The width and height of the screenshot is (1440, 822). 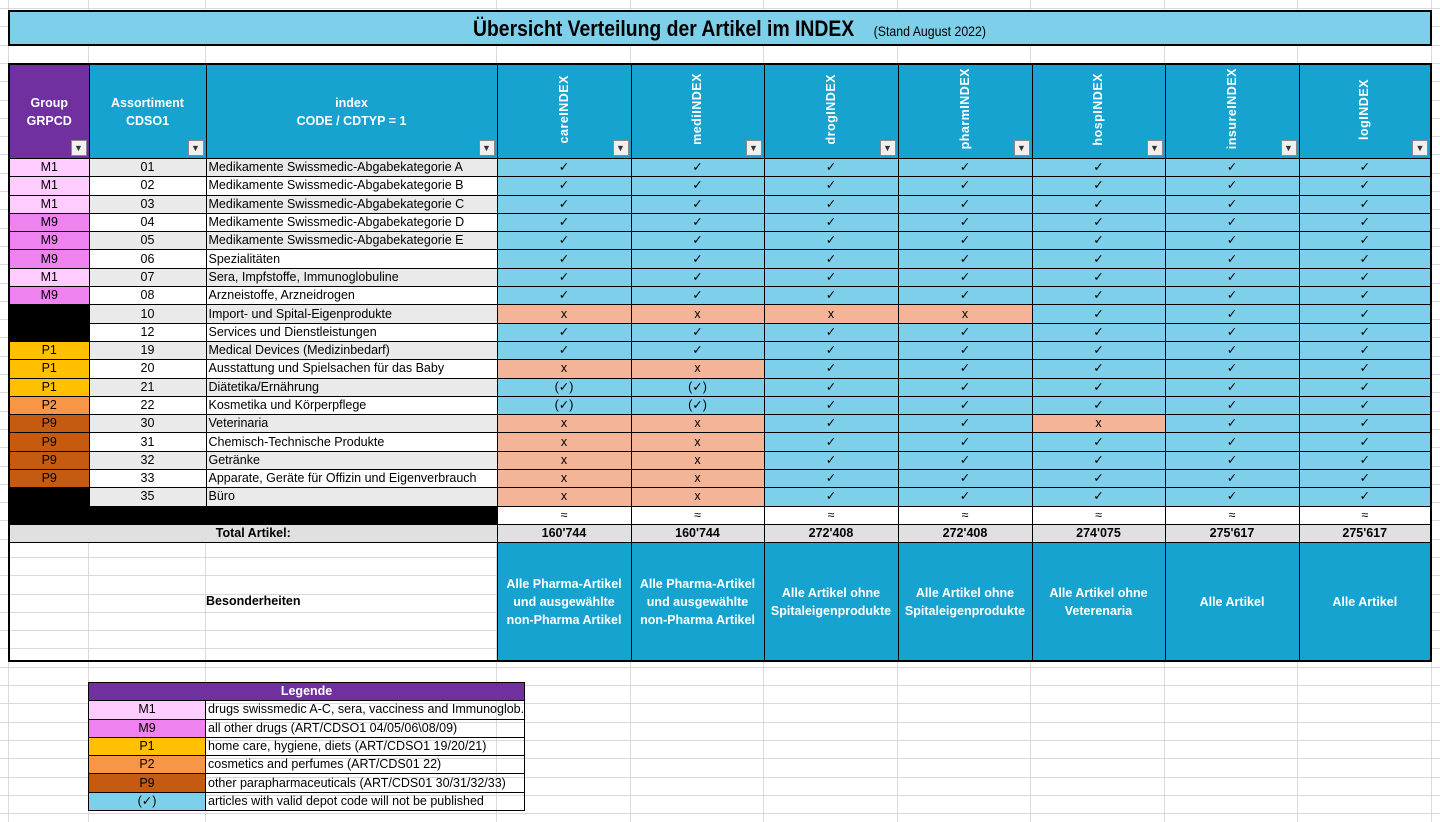 What do you see at coordinates (351, 111) in the screenshot?
I see `col-header-index: index CODE / CDTYP = 1 ▼` at bounding box center [351, 111].